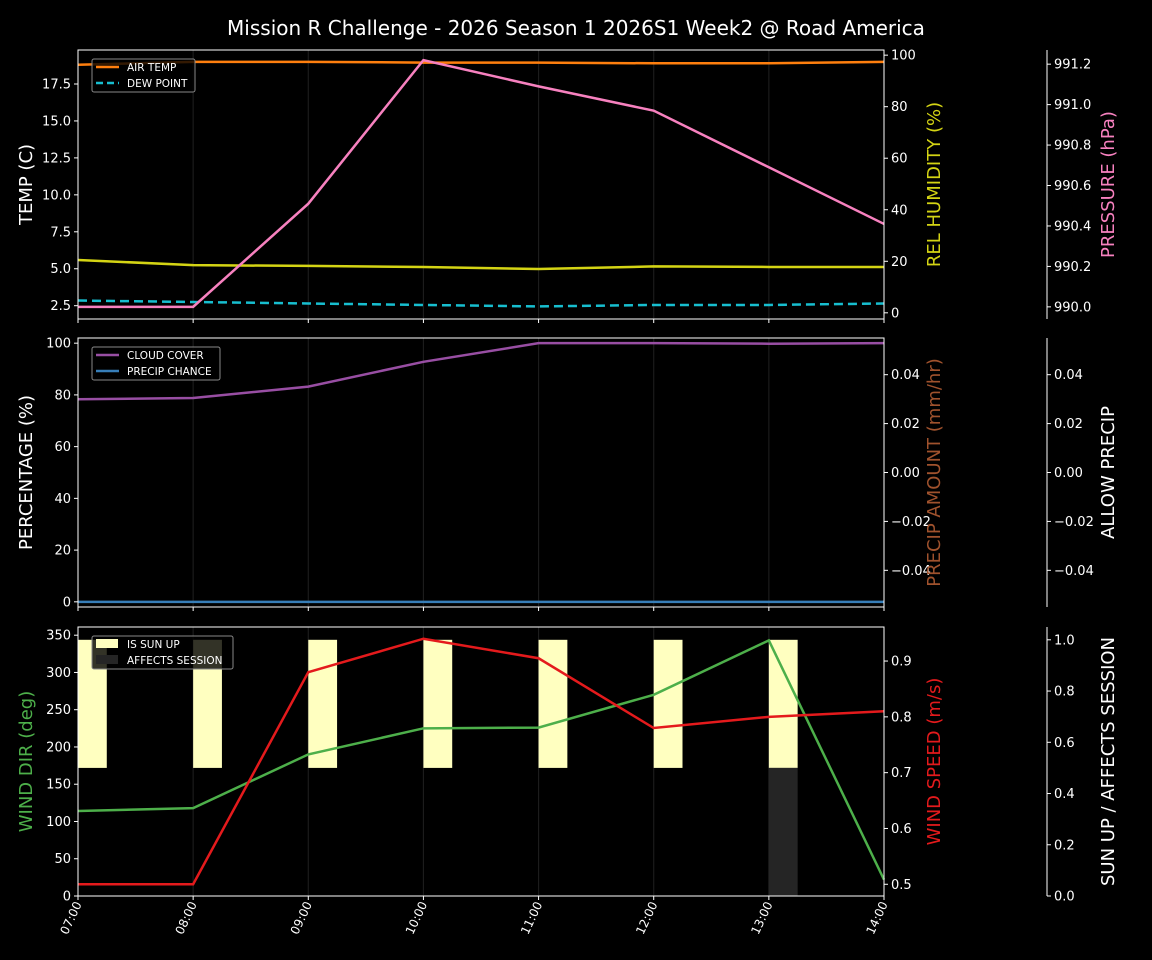  I want to click on legend: CLOUD COVER PRECIP CHANCE, so click(156, 363).